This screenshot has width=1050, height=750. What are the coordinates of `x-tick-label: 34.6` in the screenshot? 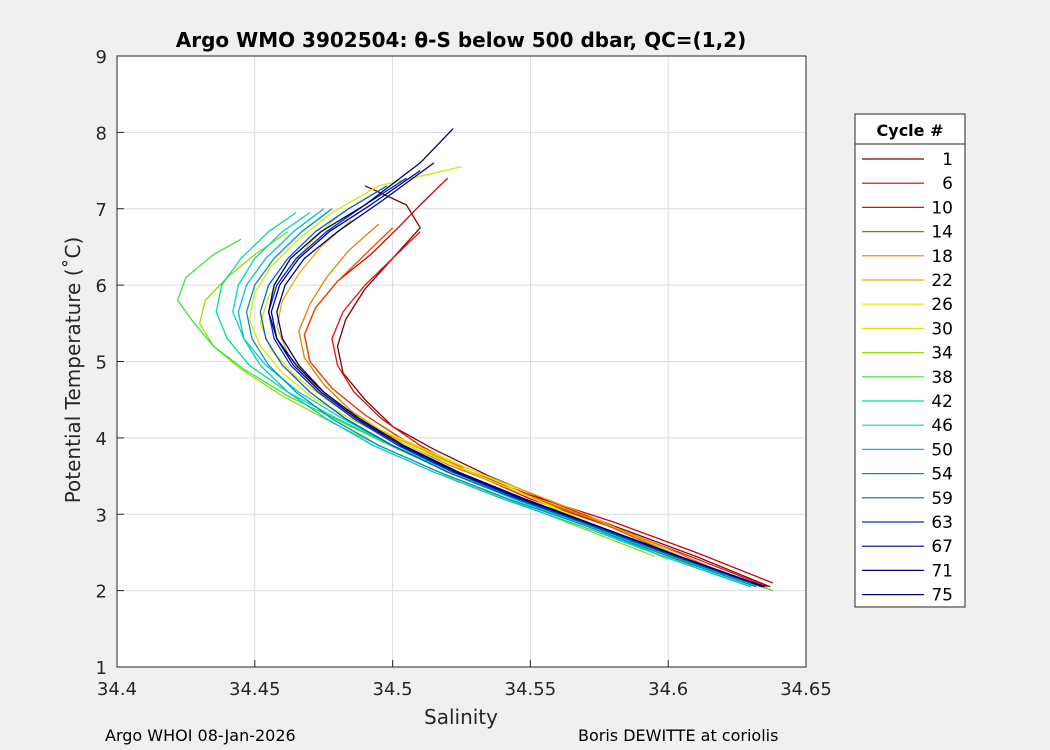 It's located at (668, 689).